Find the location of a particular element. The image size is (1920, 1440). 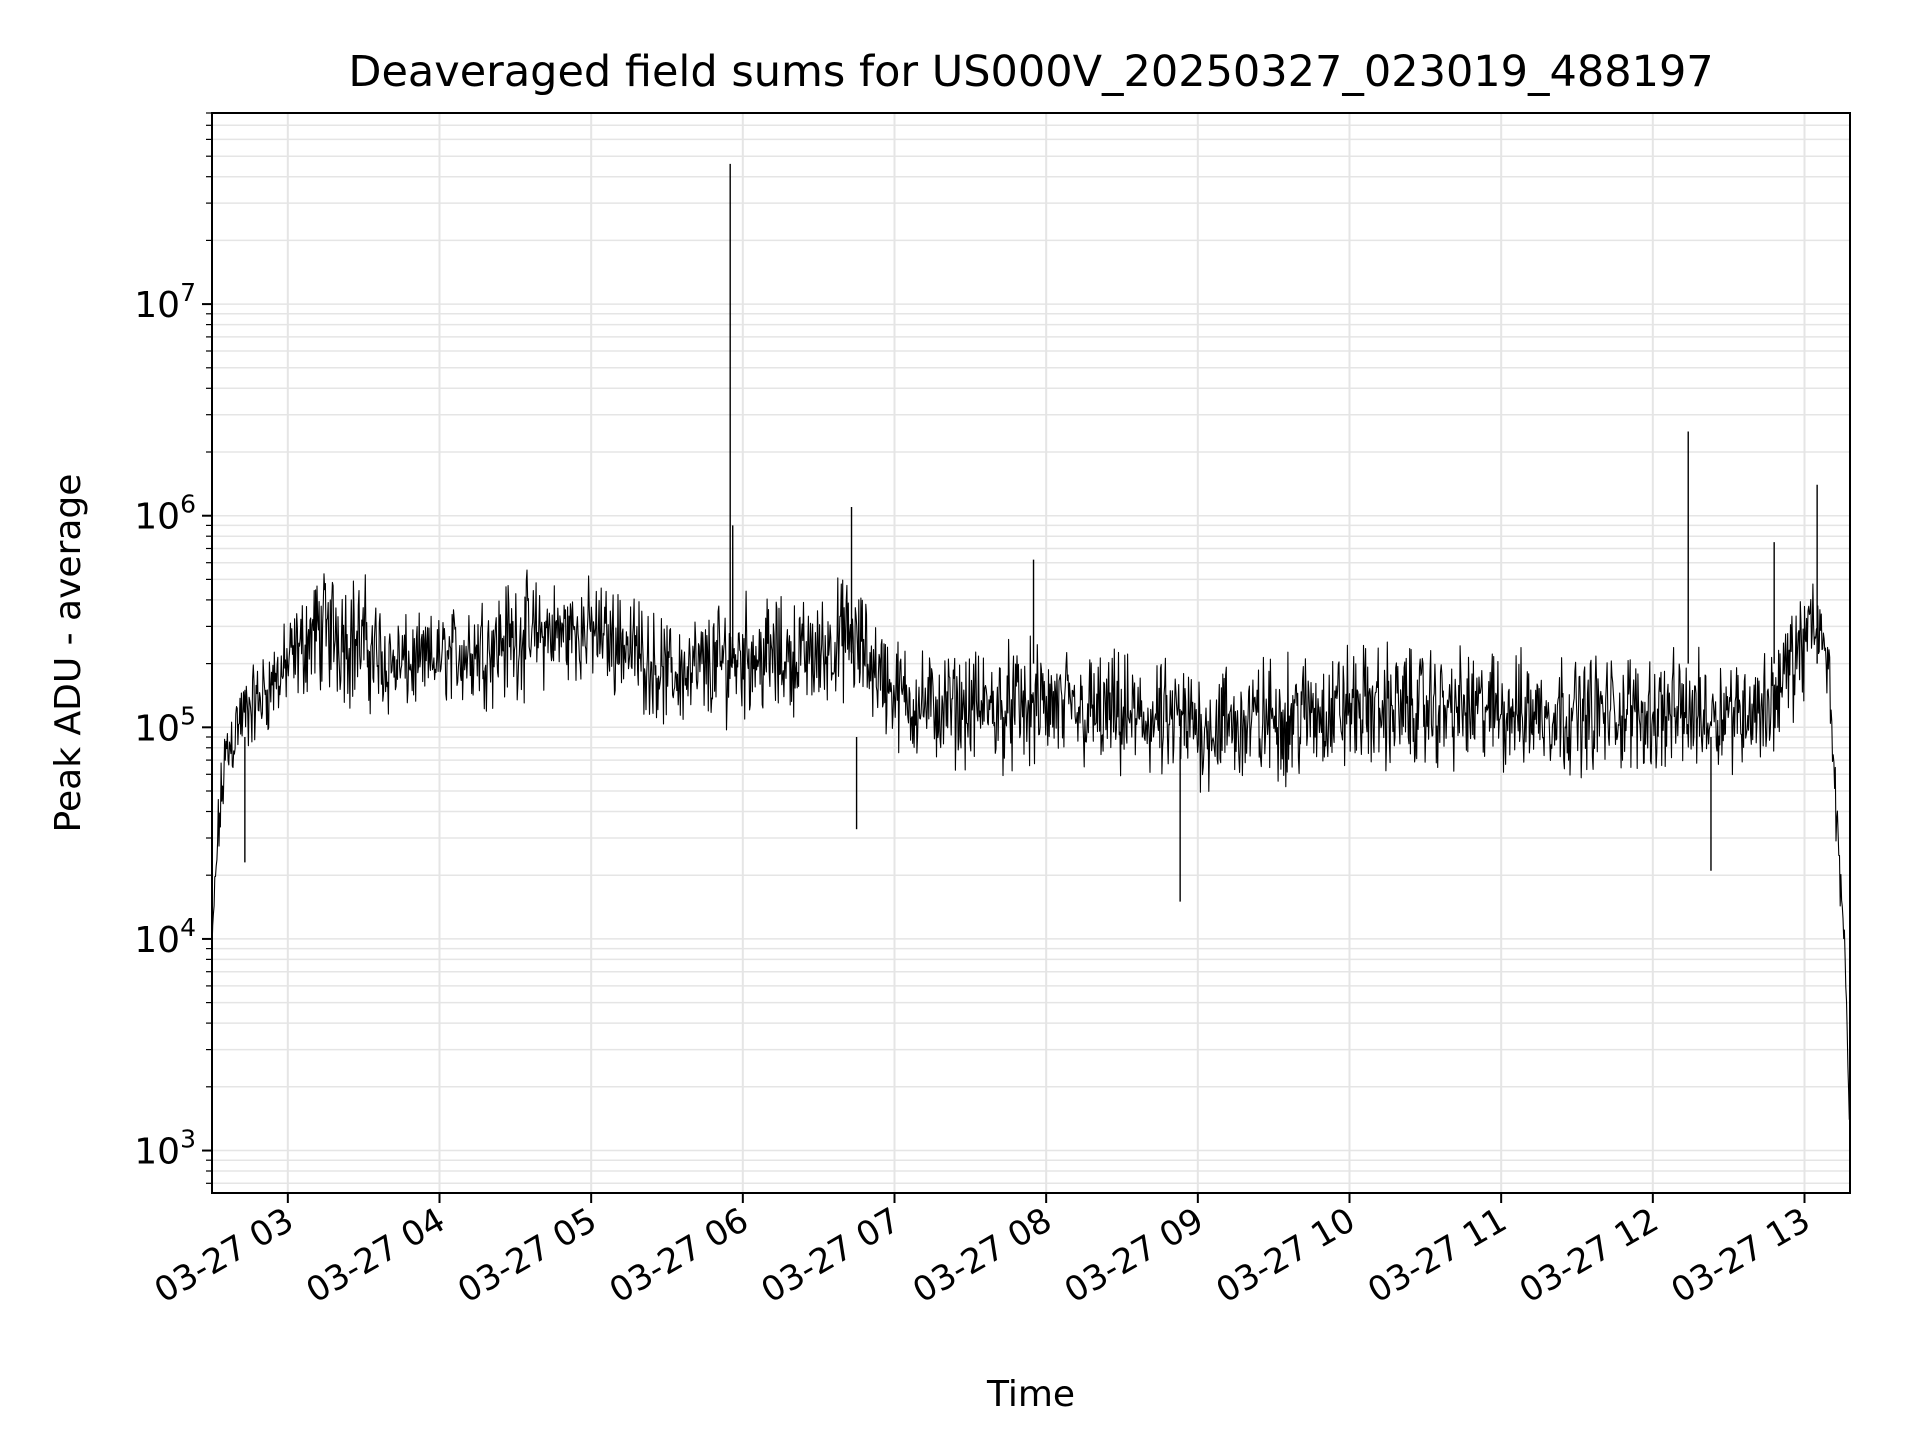

y-tick-label: 10⁴ is located at coordinates (165, 937).